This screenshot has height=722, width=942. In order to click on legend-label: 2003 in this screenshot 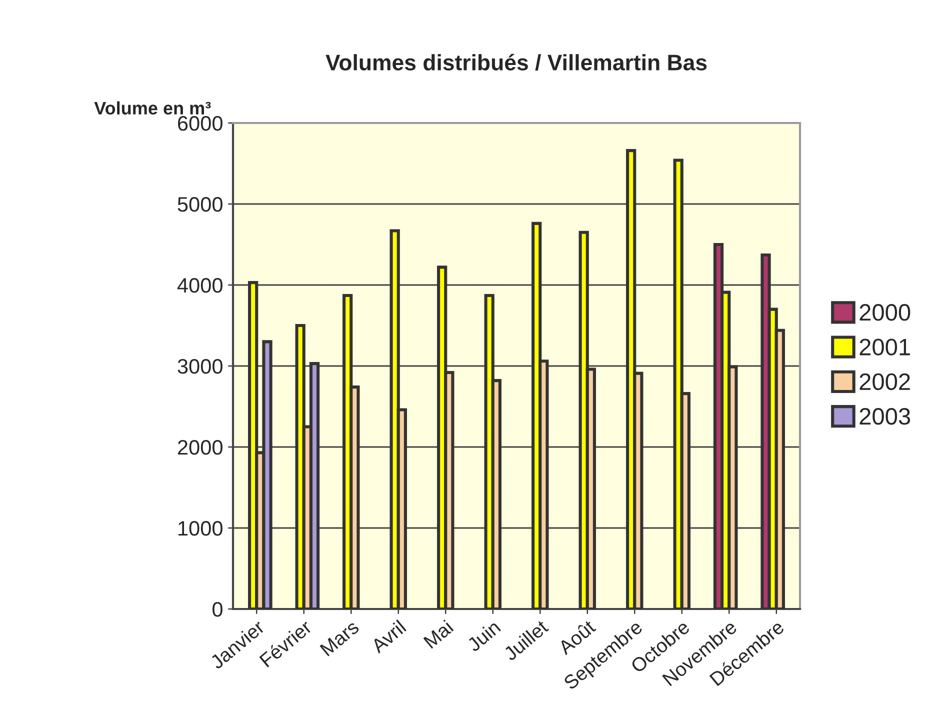, I will do `click(885, 416)`.